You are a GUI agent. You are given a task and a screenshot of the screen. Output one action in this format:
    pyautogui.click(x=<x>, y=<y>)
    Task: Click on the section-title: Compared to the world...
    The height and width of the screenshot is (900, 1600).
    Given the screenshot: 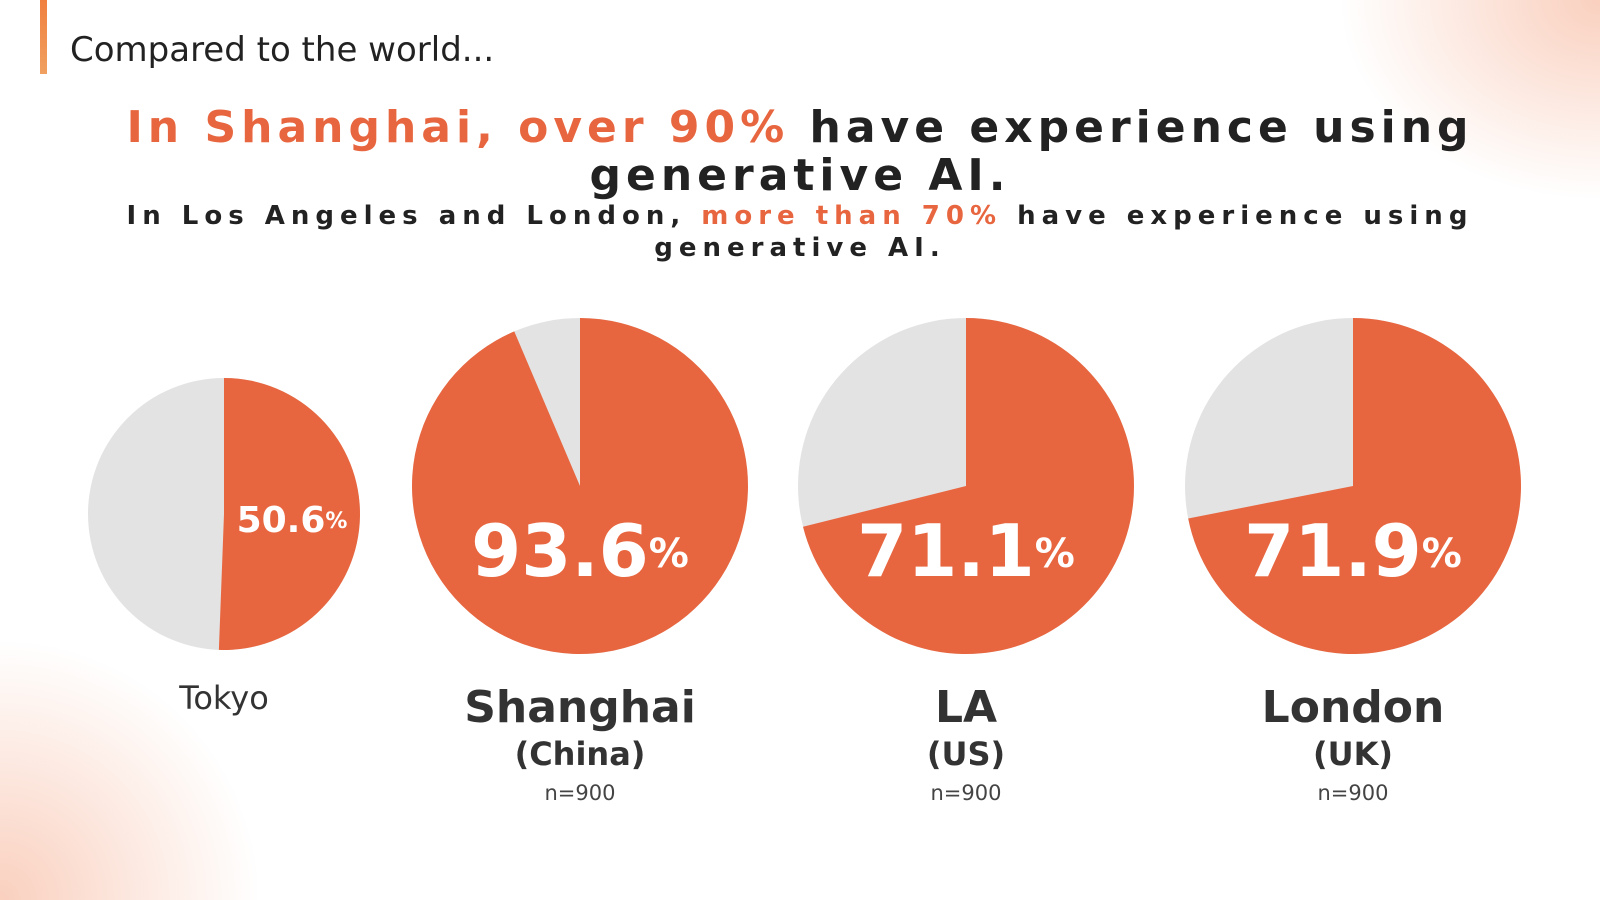 What is the action you would take?
    pyautogui.click(x=282, y=50)
    